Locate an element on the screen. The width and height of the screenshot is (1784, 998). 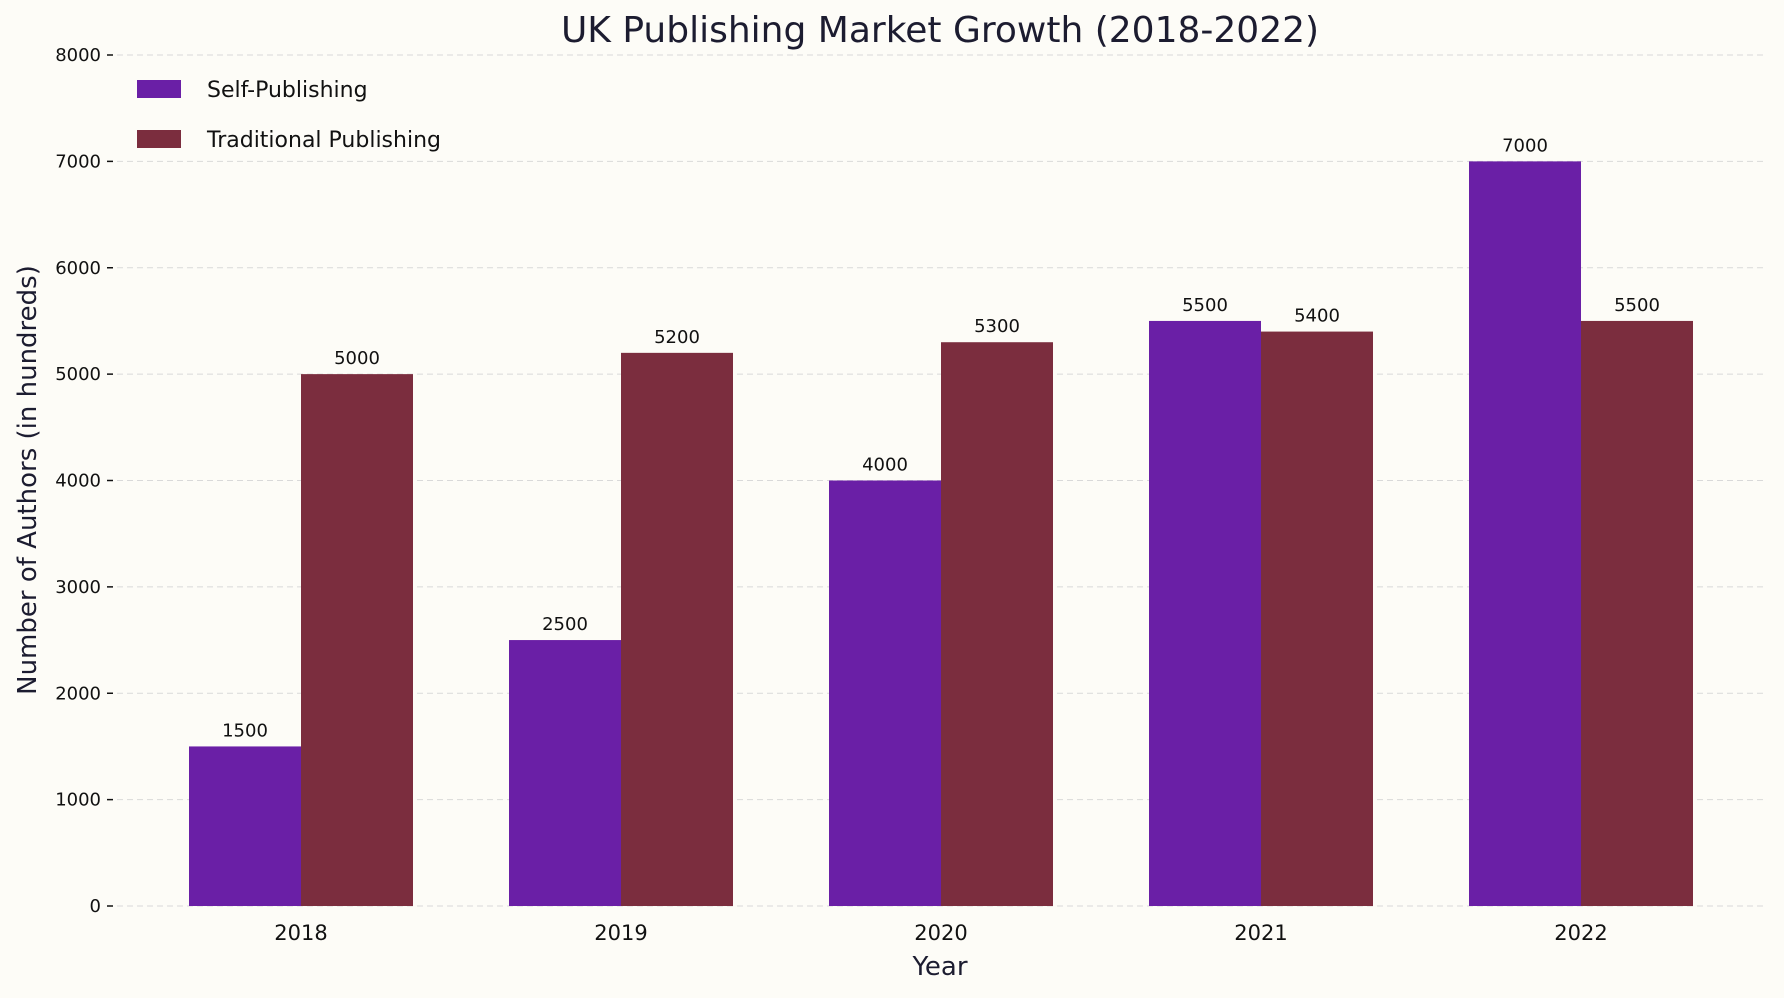
data-label: 1500 is located at coordinates (245, 730).